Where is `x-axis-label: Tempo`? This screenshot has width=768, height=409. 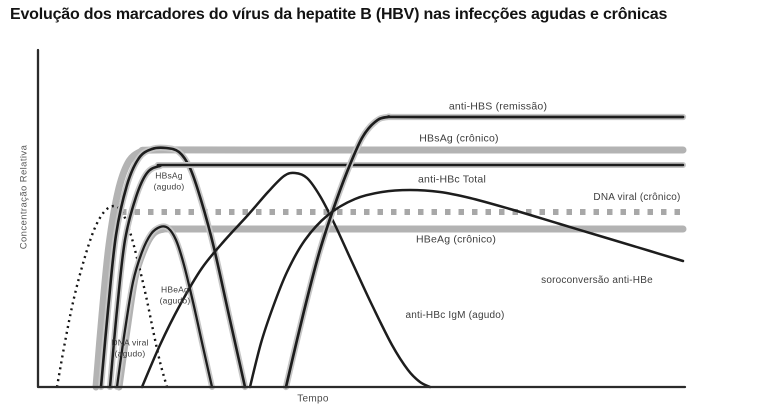
x-axis-label: Tempo is located at coordinates (313, 399).